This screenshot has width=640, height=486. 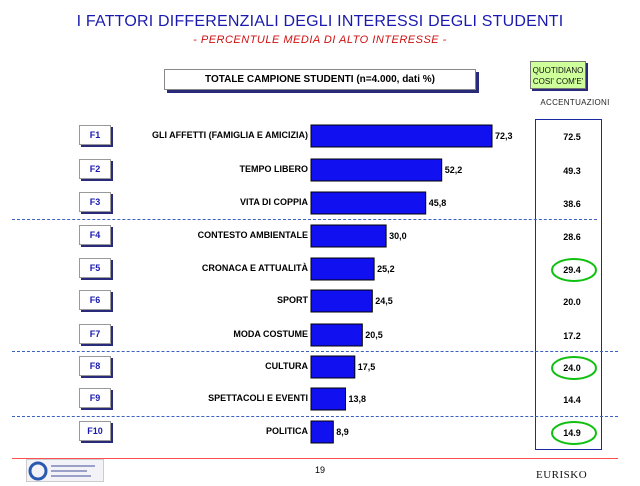 What do you see at coordinates (386, 269) in the screenshot?
I see `bar-value-label: 25,2` at bounding box center [386, 269].